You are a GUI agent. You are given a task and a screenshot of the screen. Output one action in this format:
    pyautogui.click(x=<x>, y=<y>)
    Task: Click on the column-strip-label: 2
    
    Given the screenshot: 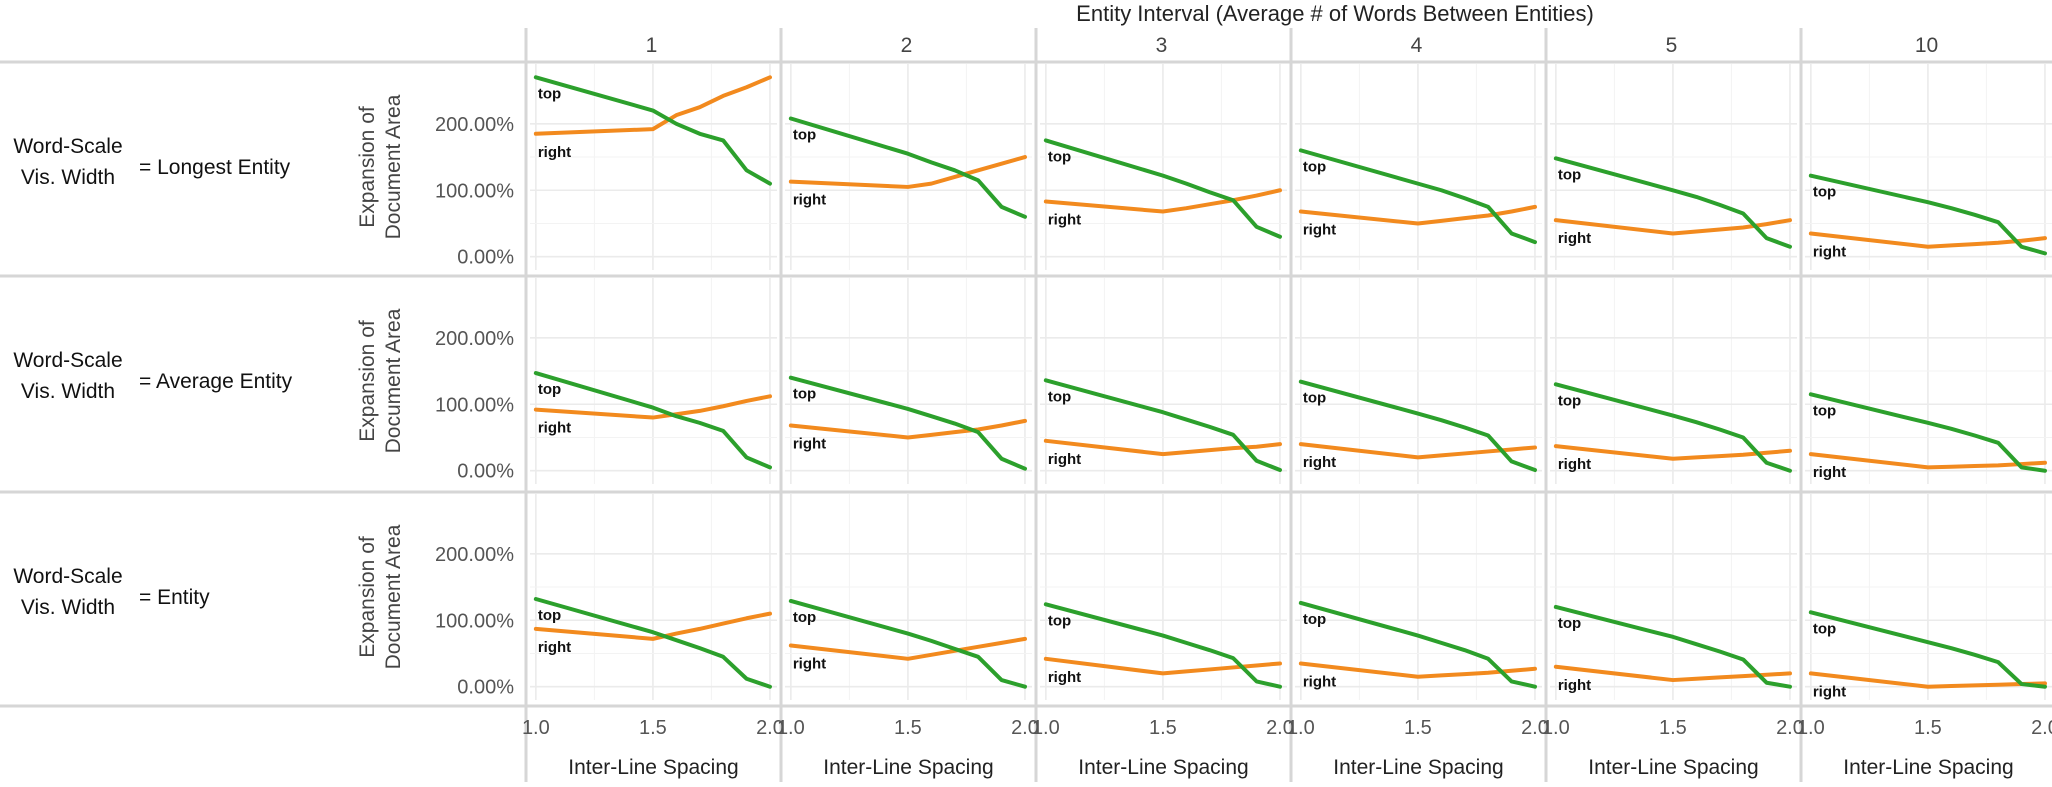 What is the action you would take?
    pyautogui.click(x=907, y=45)
    